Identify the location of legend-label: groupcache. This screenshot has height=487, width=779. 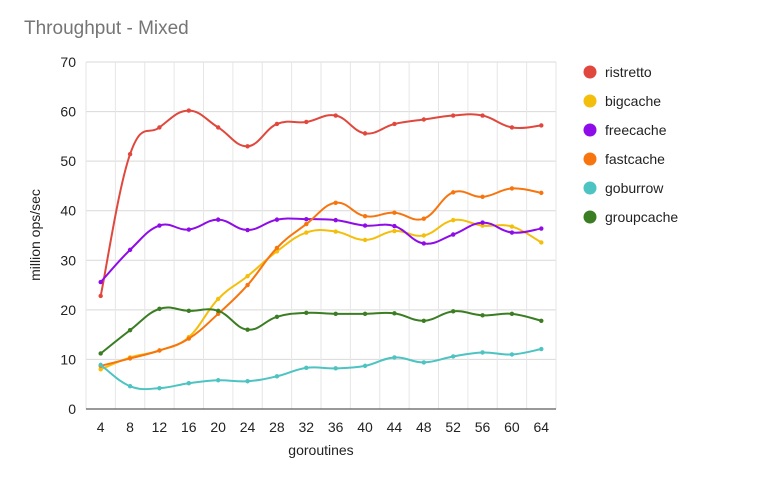
(641, 217).